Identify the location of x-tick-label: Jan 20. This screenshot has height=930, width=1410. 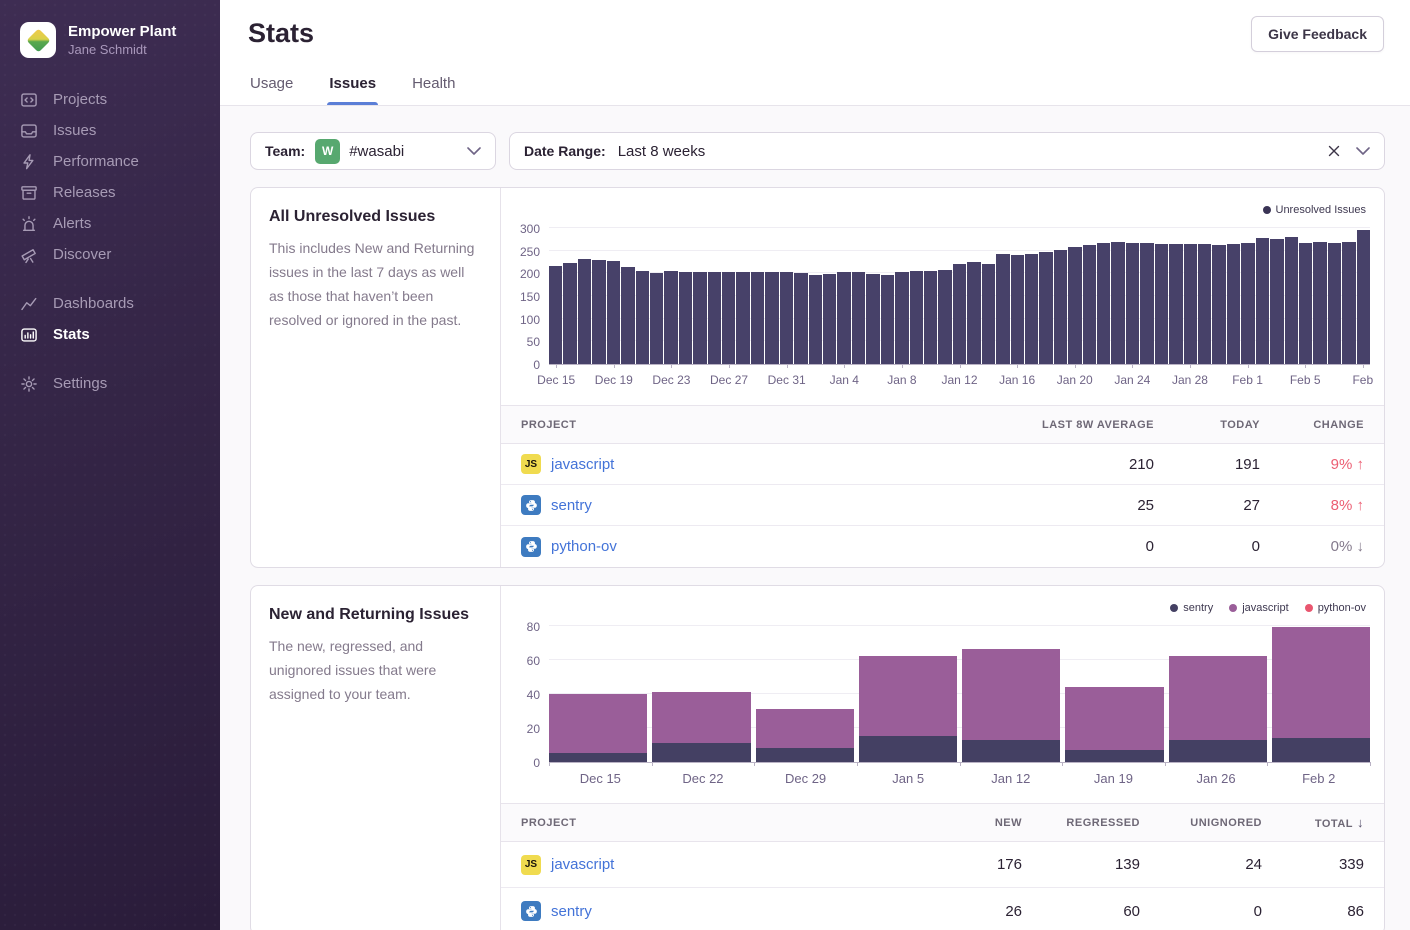
(1074, 380).